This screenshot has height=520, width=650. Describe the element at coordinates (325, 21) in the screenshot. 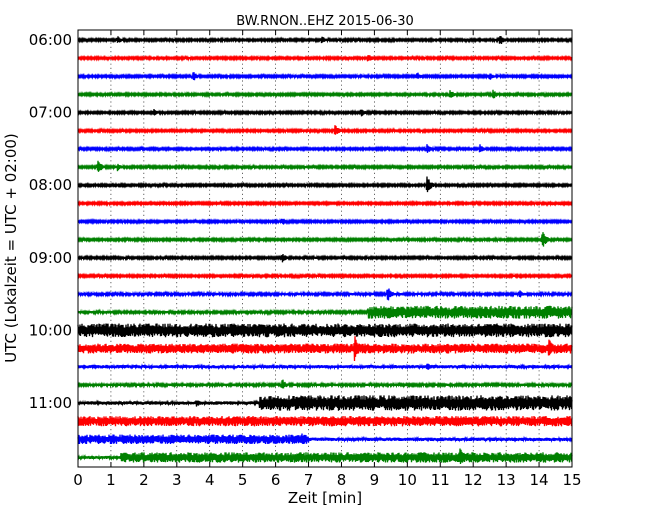

I see `chart-title: BW.RNON..EHZ 2015-06-30` at that location.